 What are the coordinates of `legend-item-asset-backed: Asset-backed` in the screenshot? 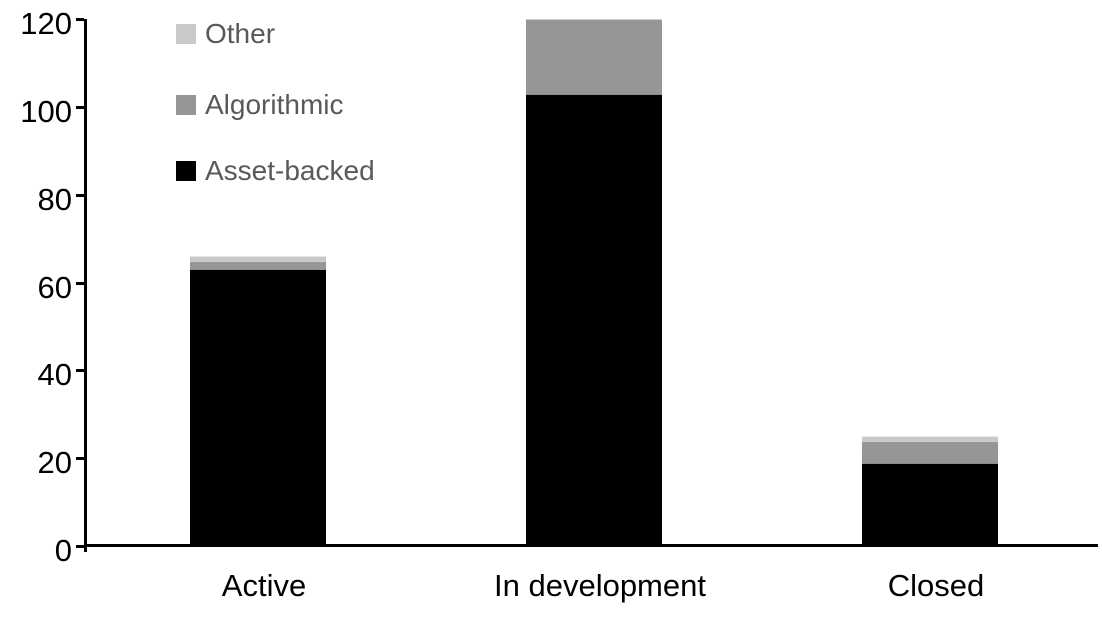 It's located at (275, 170).